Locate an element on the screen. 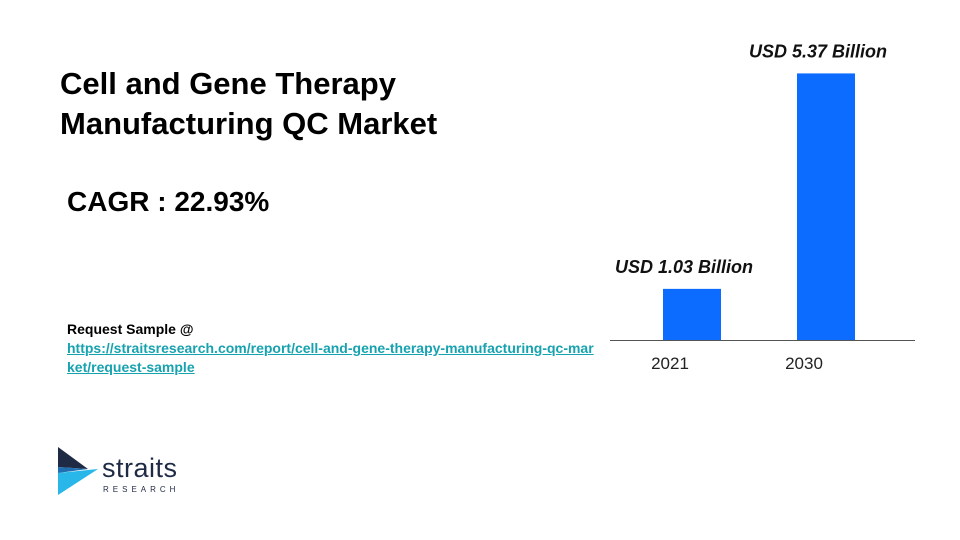 Image resolution: width=960 pixels, height=540 pixels. bar-2030 is located at coordinates (826, 207).